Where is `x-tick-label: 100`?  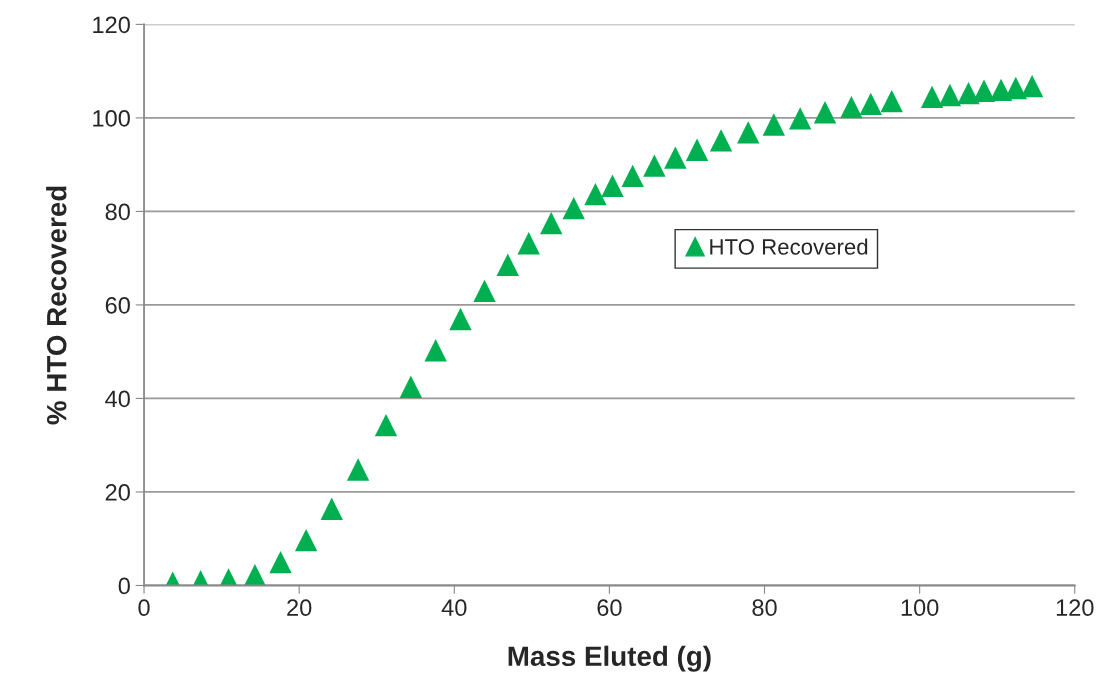 x-tick-label: 100 is located at coordinates (920, 608).